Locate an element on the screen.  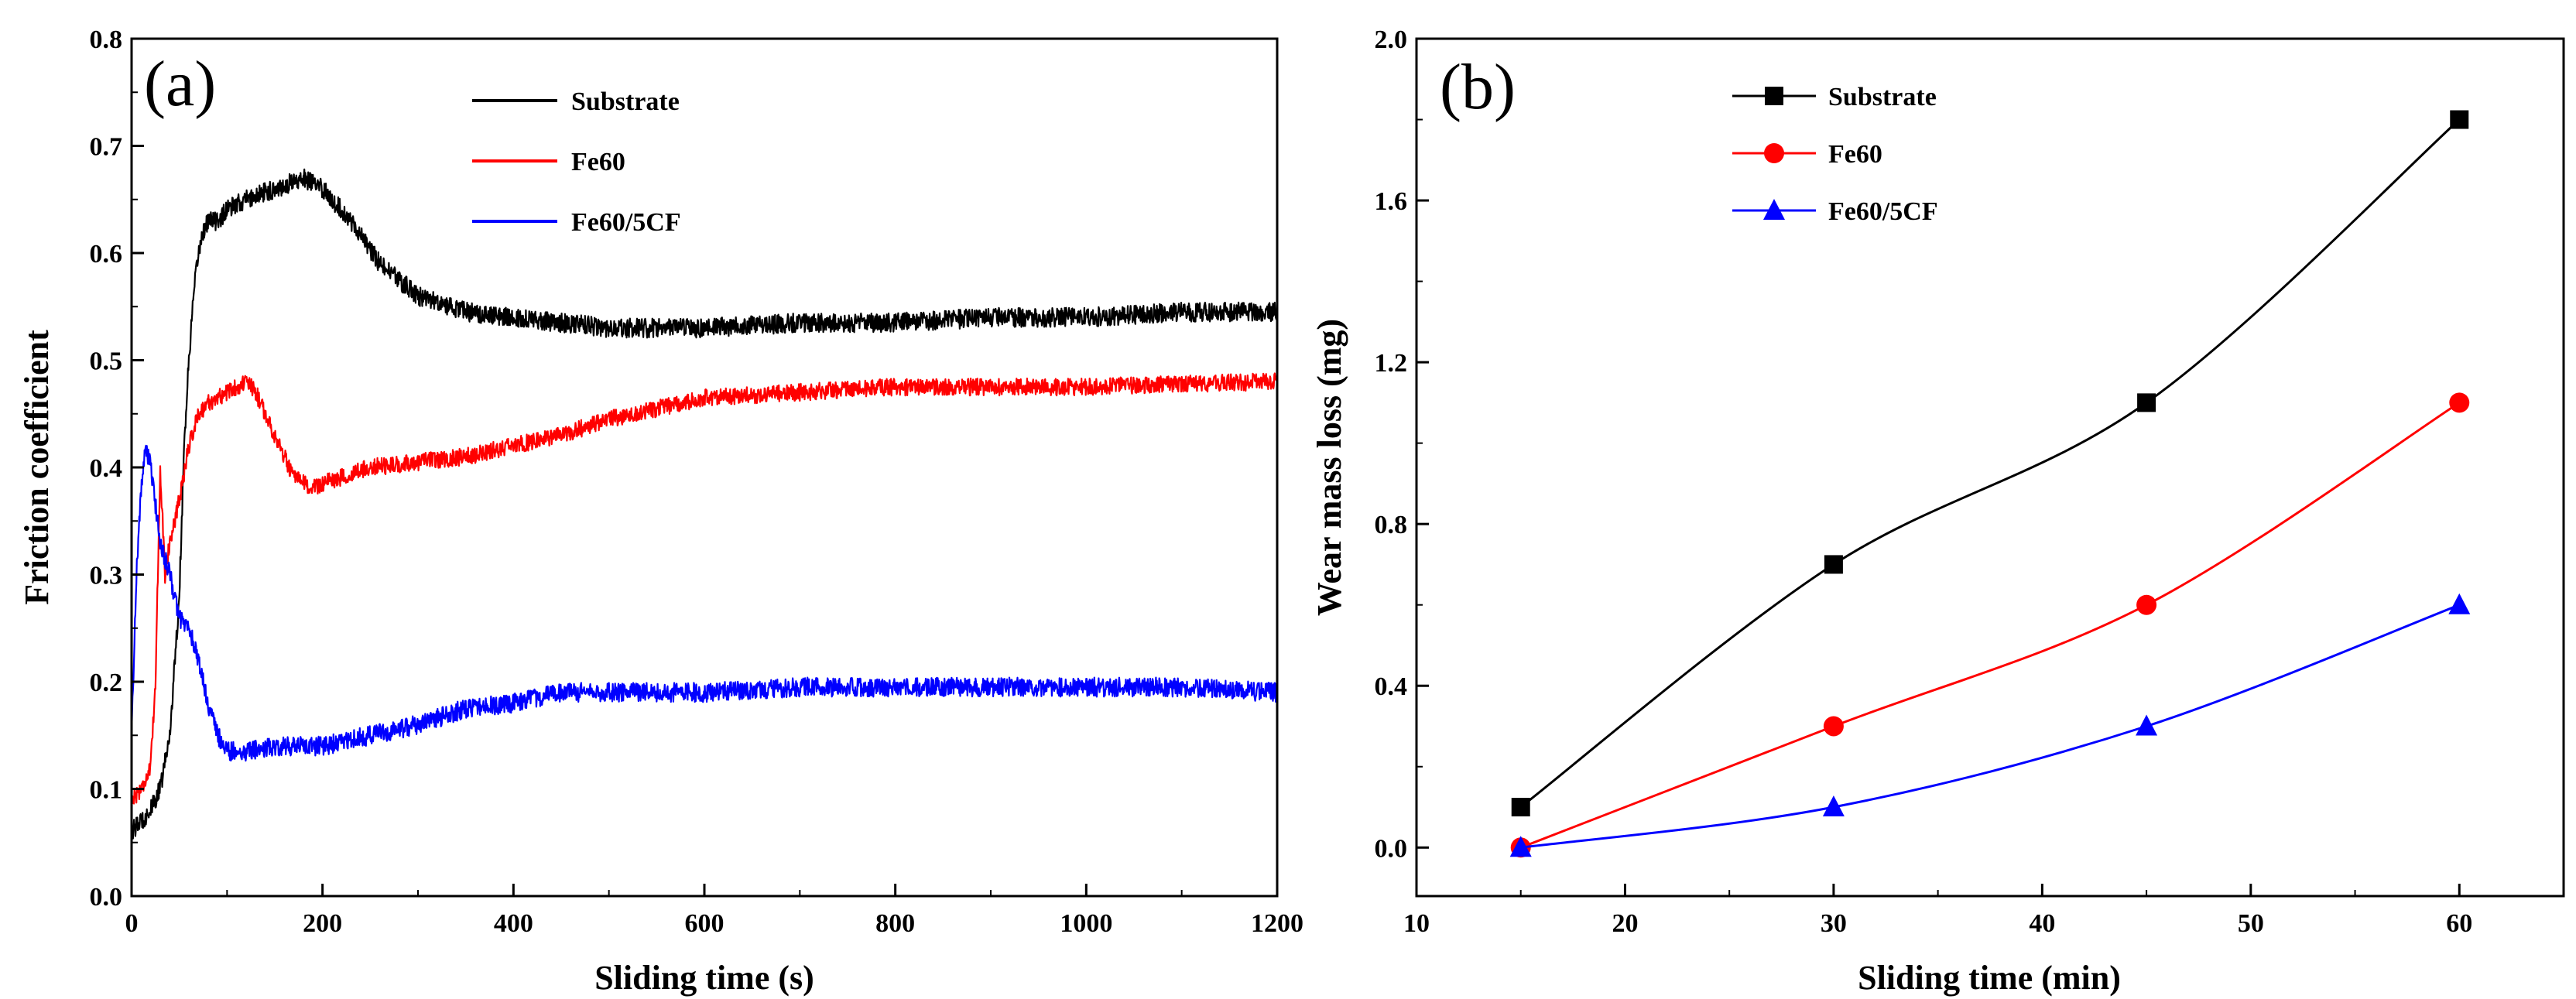
panel-a-y-tick-label: 0.1 is located at coordinates (106, 791).